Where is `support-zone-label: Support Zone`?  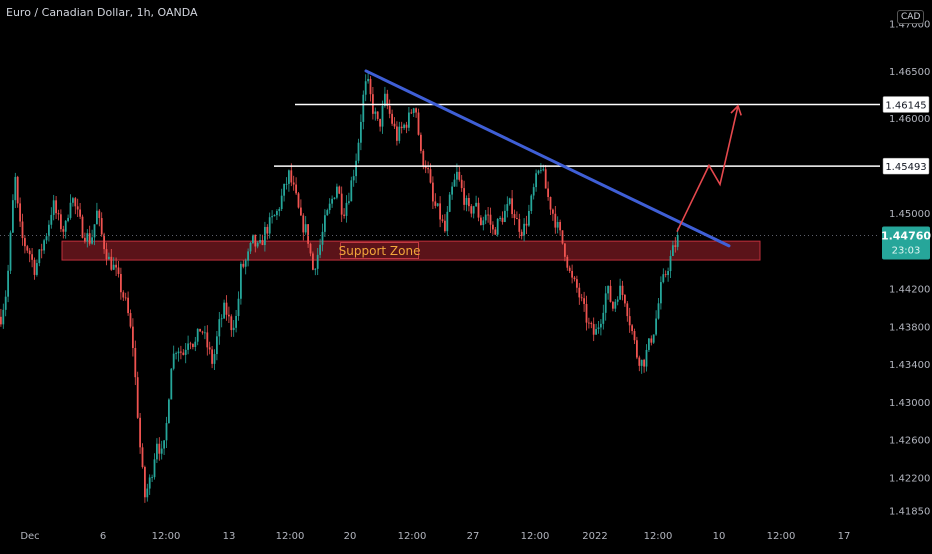
support-zone-label: Support Zone is located at coordinates (380, 251).